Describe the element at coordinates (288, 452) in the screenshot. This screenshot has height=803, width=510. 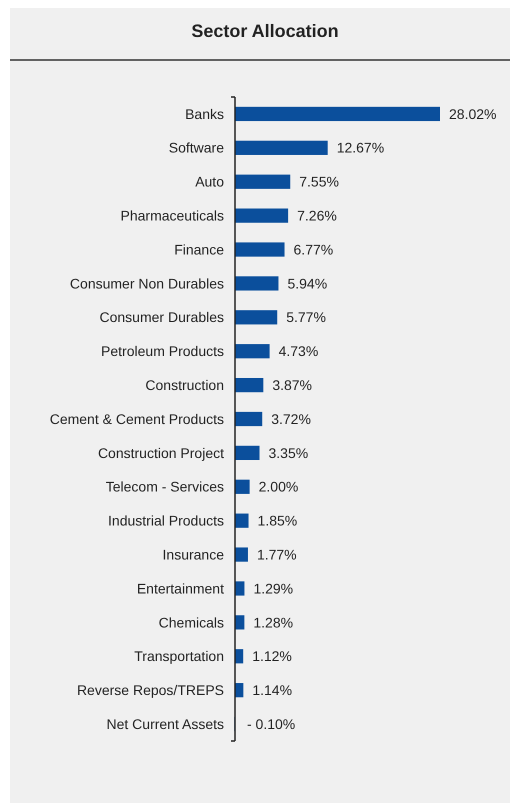
I see `data-label: 3.35%` at that location.